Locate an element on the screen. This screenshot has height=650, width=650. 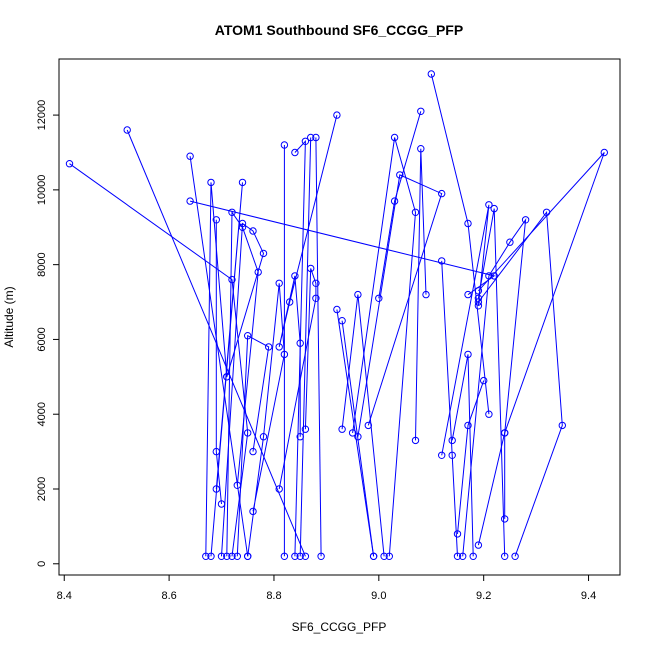
x-axis-label: SF6_CCGG_PFP is located at coordinates (339, 627).